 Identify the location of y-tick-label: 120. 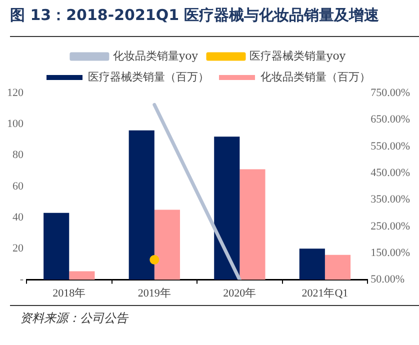
(15, 92).